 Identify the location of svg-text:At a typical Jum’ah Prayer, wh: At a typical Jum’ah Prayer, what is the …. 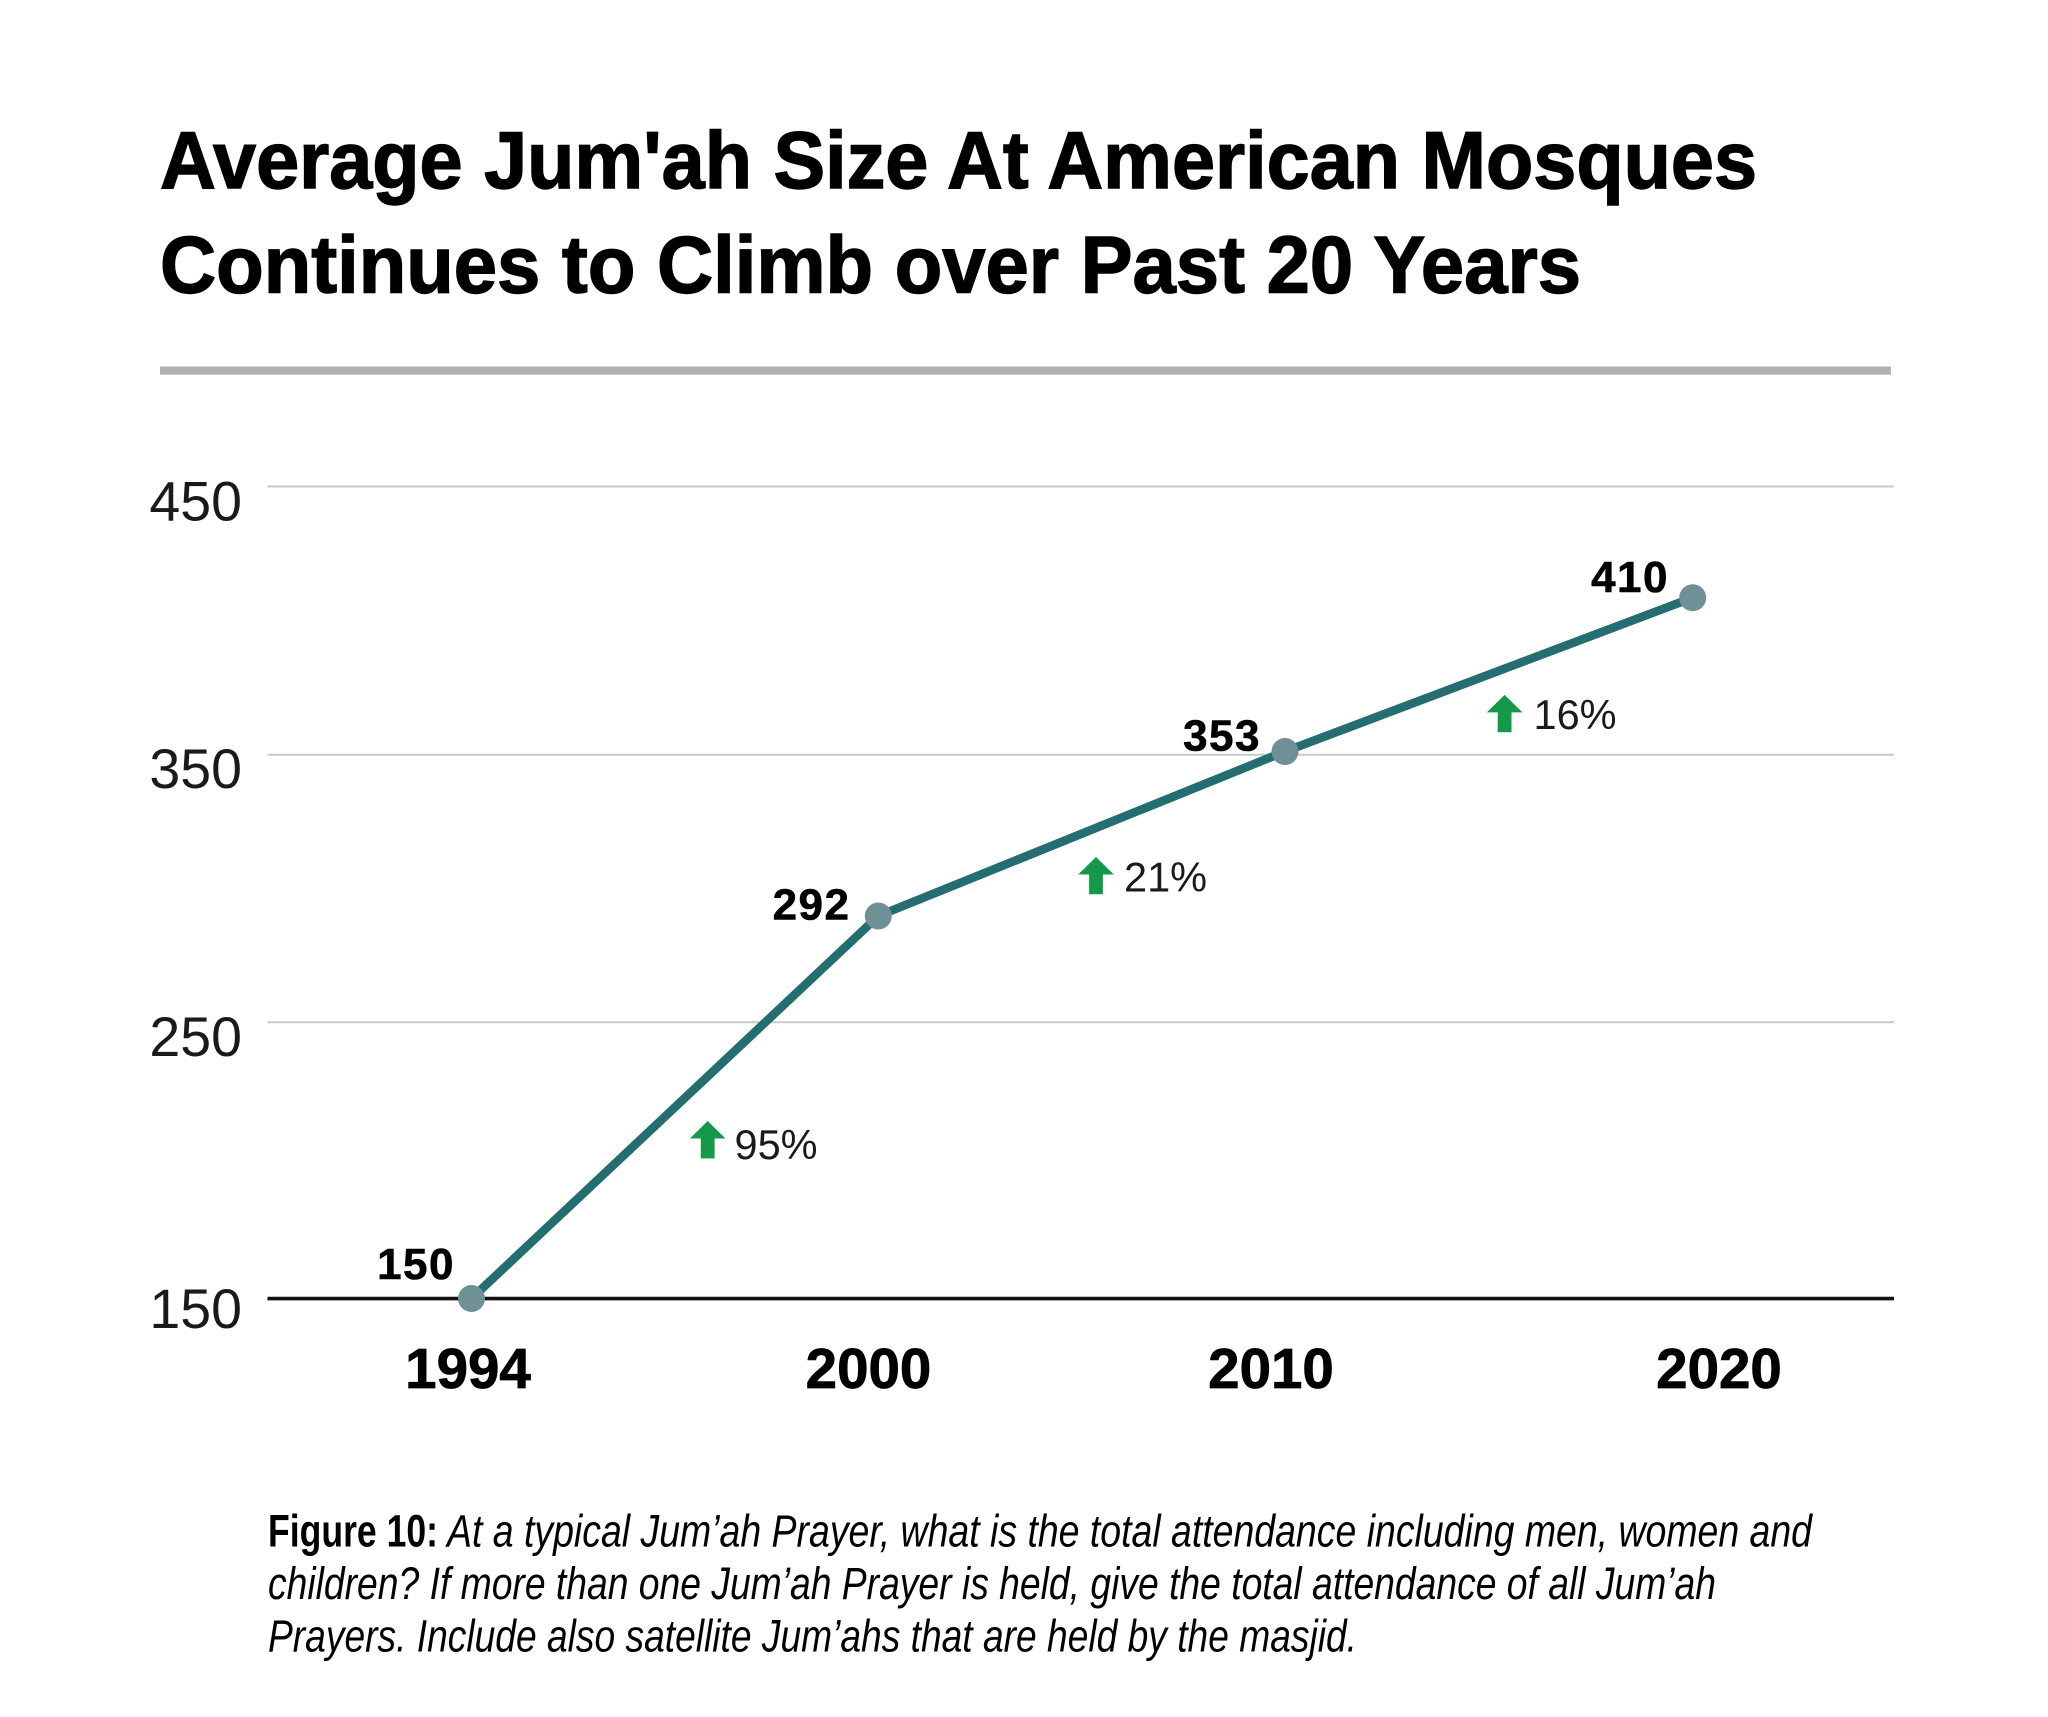
(1129, 1531).